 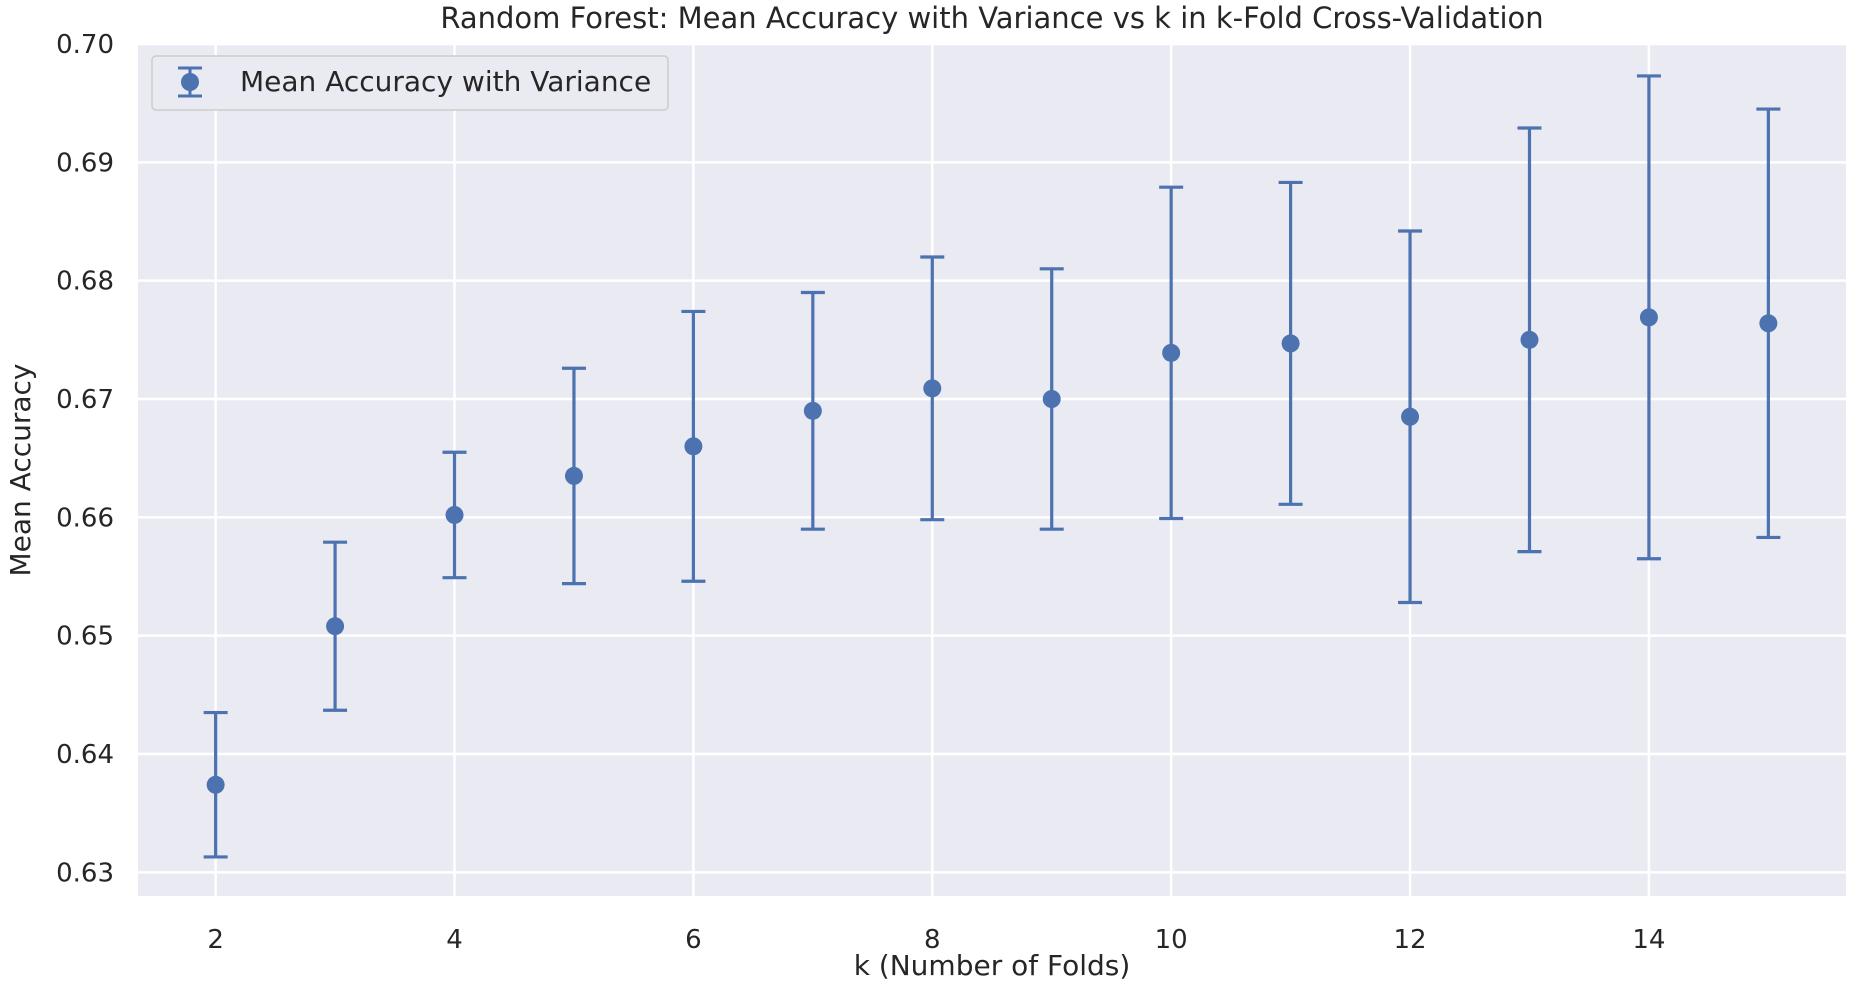 I want to click on x-axis-ticks: 2 4 6 8 10 12 14, so click(x=936, y=940).